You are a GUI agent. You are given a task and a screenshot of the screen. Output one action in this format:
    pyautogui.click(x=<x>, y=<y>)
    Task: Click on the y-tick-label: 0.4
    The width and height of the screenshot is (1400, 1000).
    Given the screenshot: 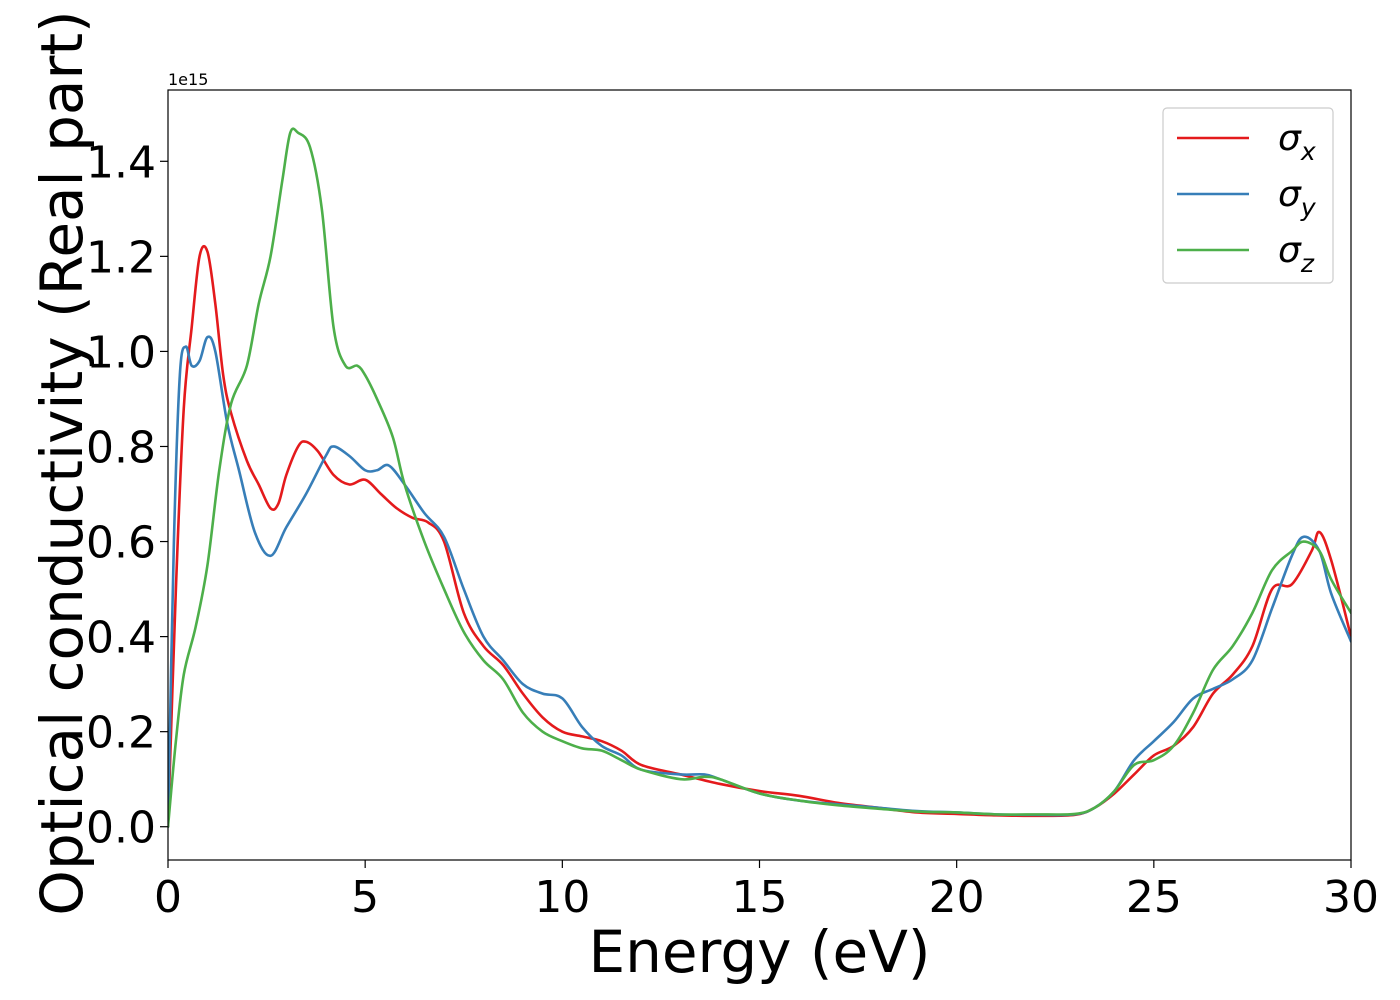 What is the action you would take?
    pyautogui.click(x=121, y=638)
    